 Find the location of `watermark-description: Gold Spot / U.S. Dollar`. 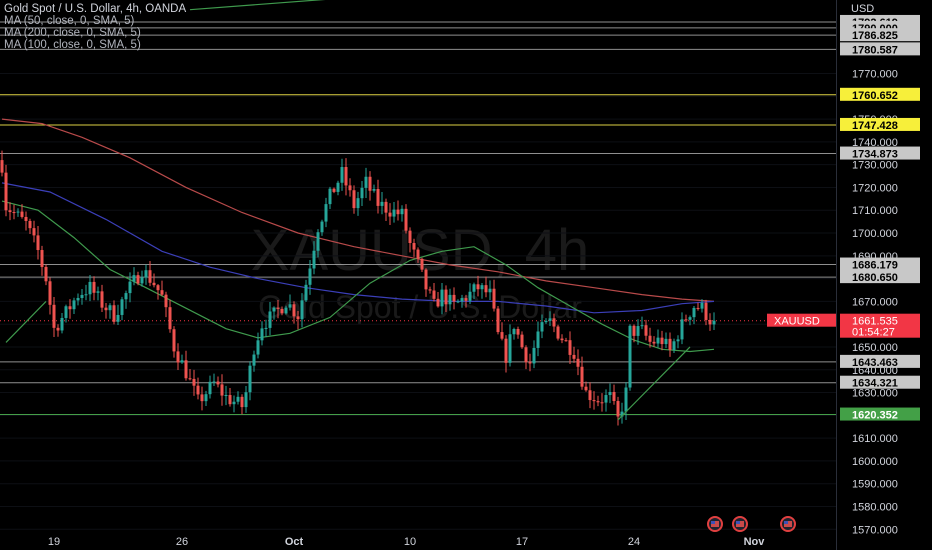

watermark-description: Gold Spot / U.S. Dollar is located at coordinates (420, 307).